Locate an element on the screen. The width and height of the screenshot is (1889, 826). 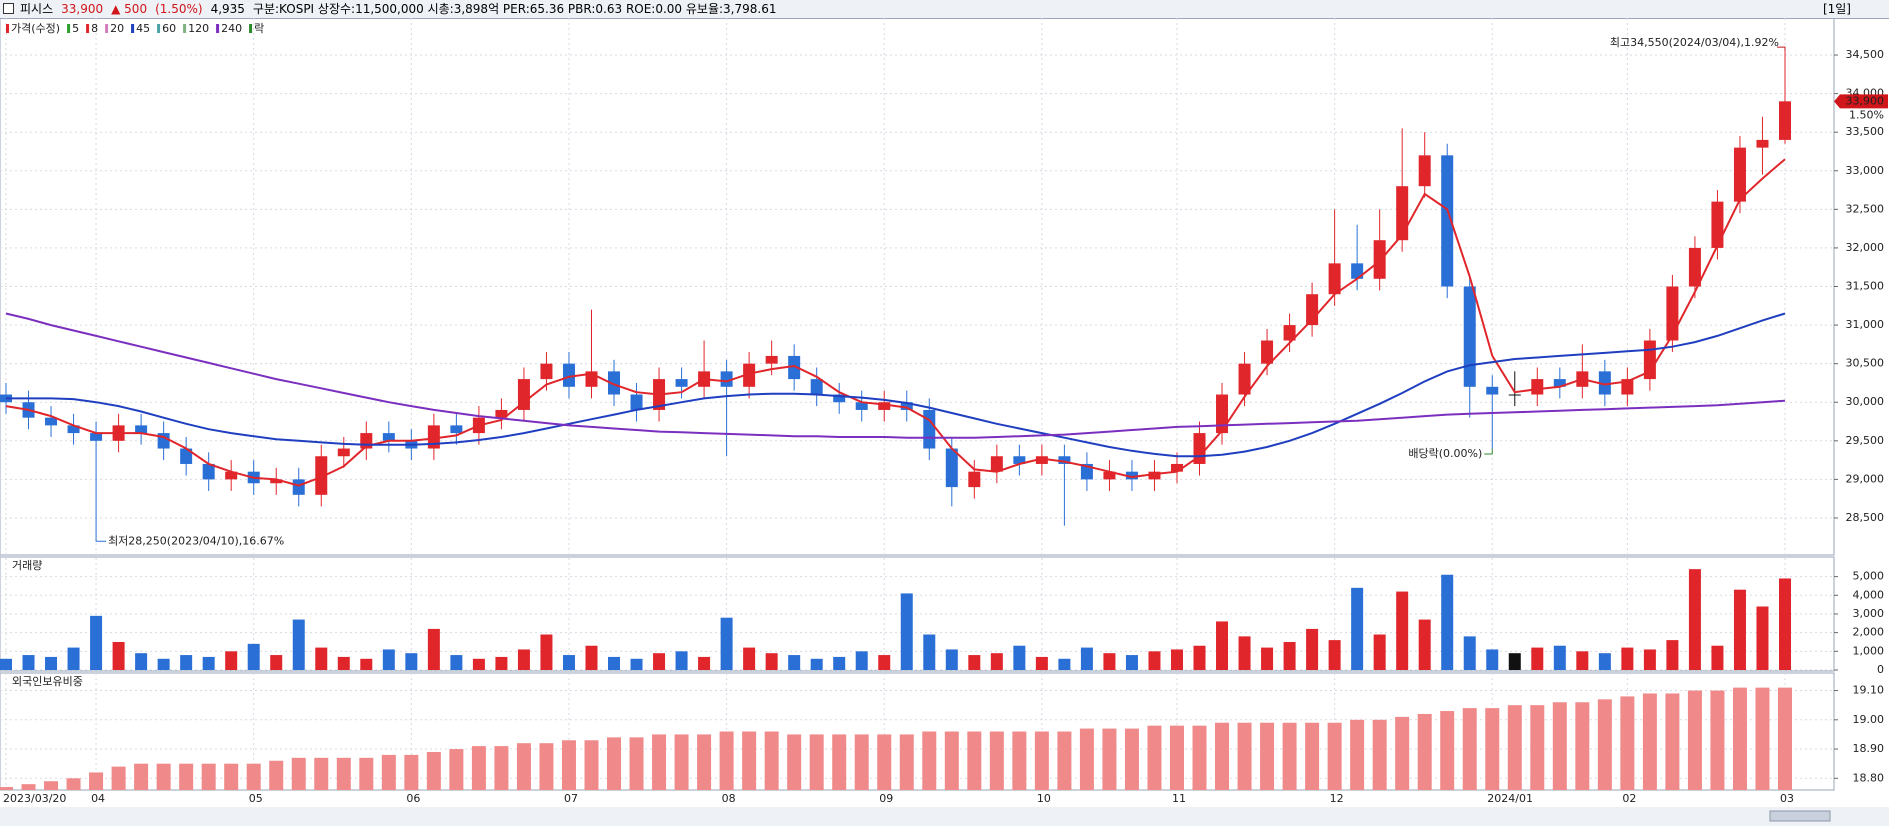
checkbox is located at coordinates (8, 8).